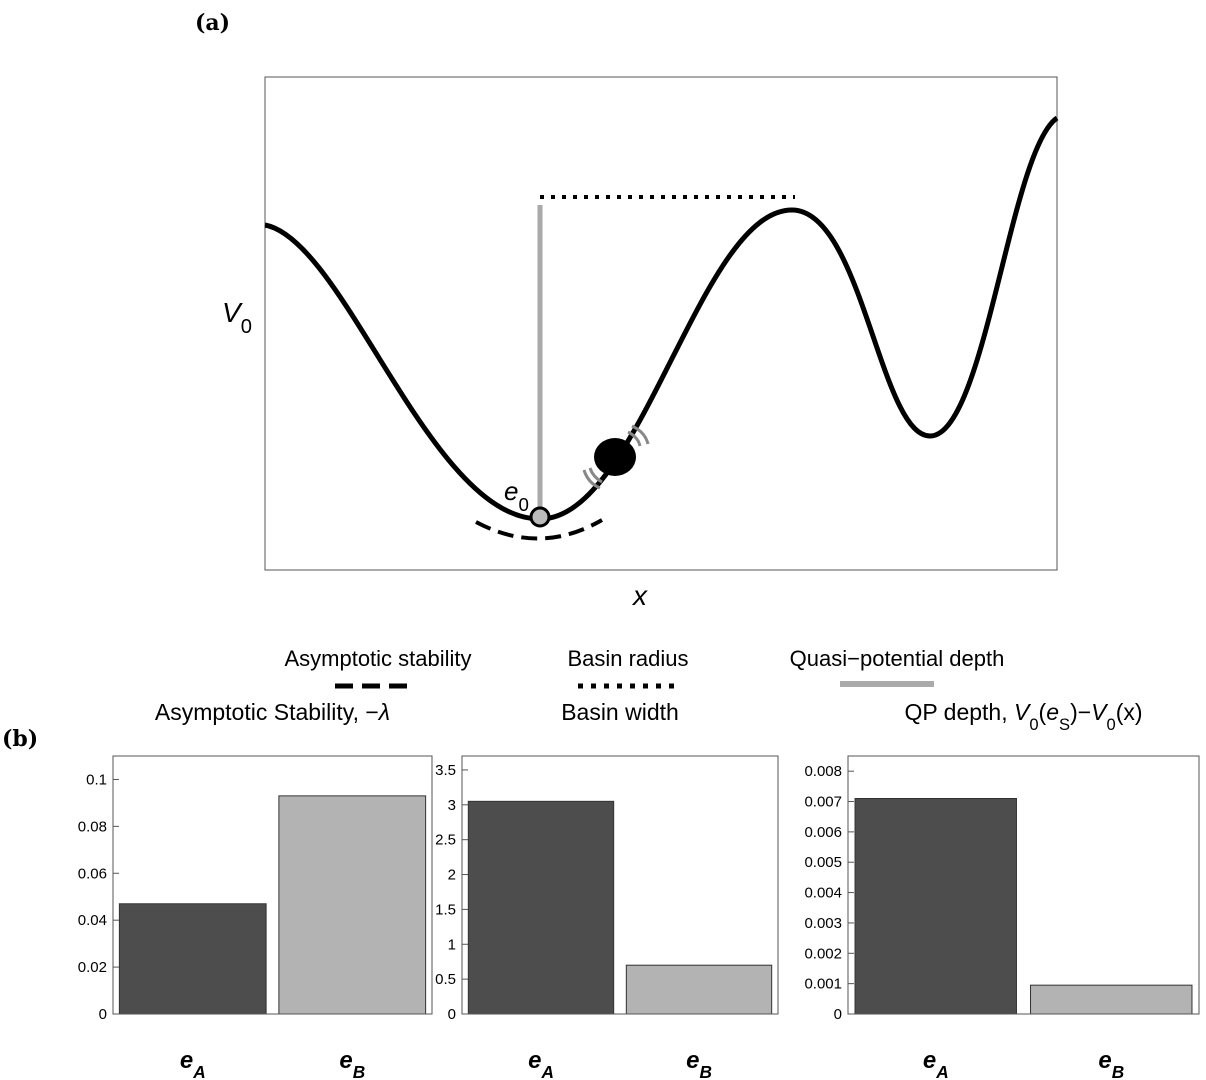 This screenshot has height=1080, width=1206. Describe the element at coordinates (1064, 724) in the screenshot. I see `text-run: S` at that location.